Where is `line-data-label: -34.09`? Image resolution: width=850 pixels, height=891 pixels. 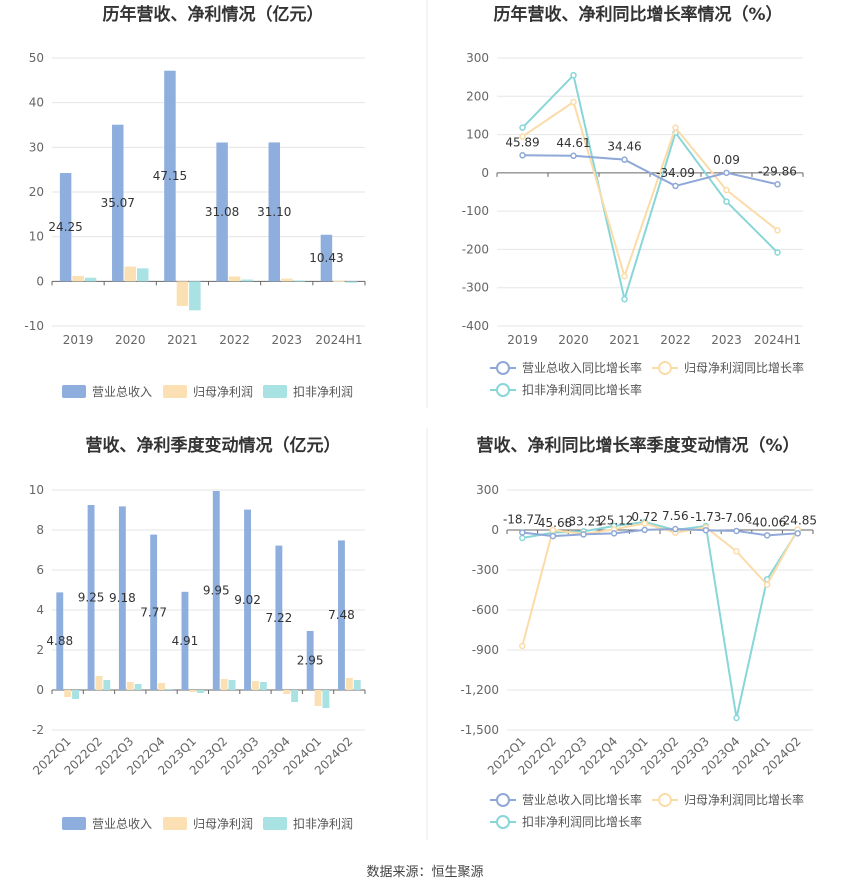 line-data-label: -34.09 is located at coordinates (675, 173).